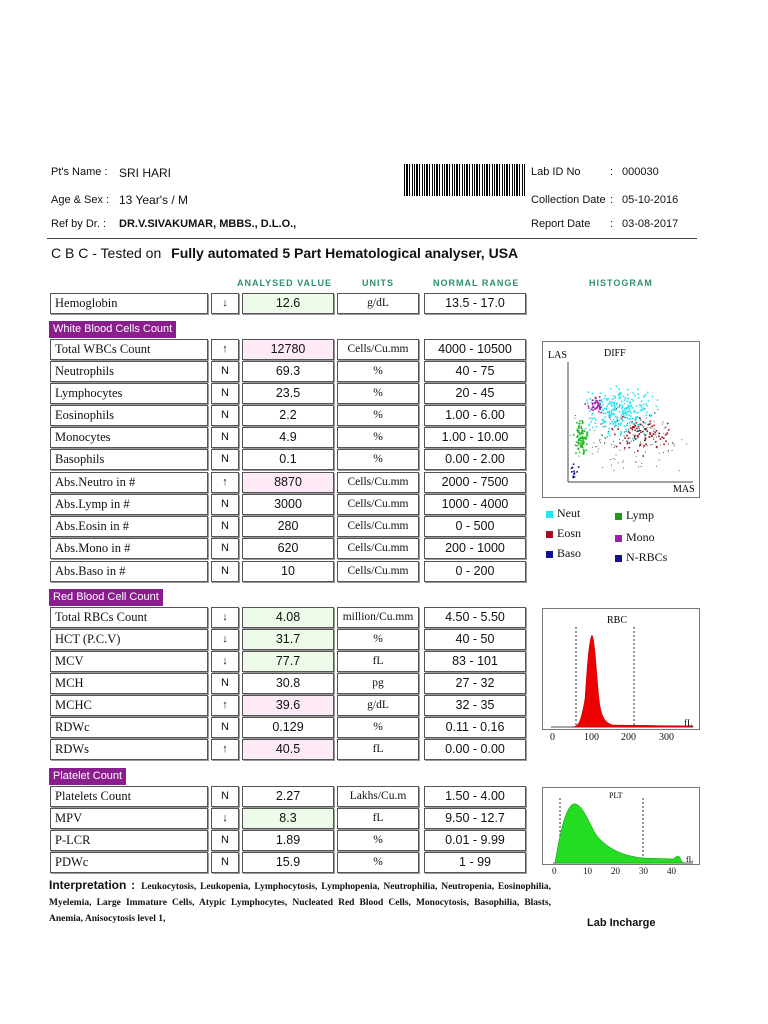 This screenshot has height=1024, width=768. I want to click on plt-tick: 0, so click(554, 871).